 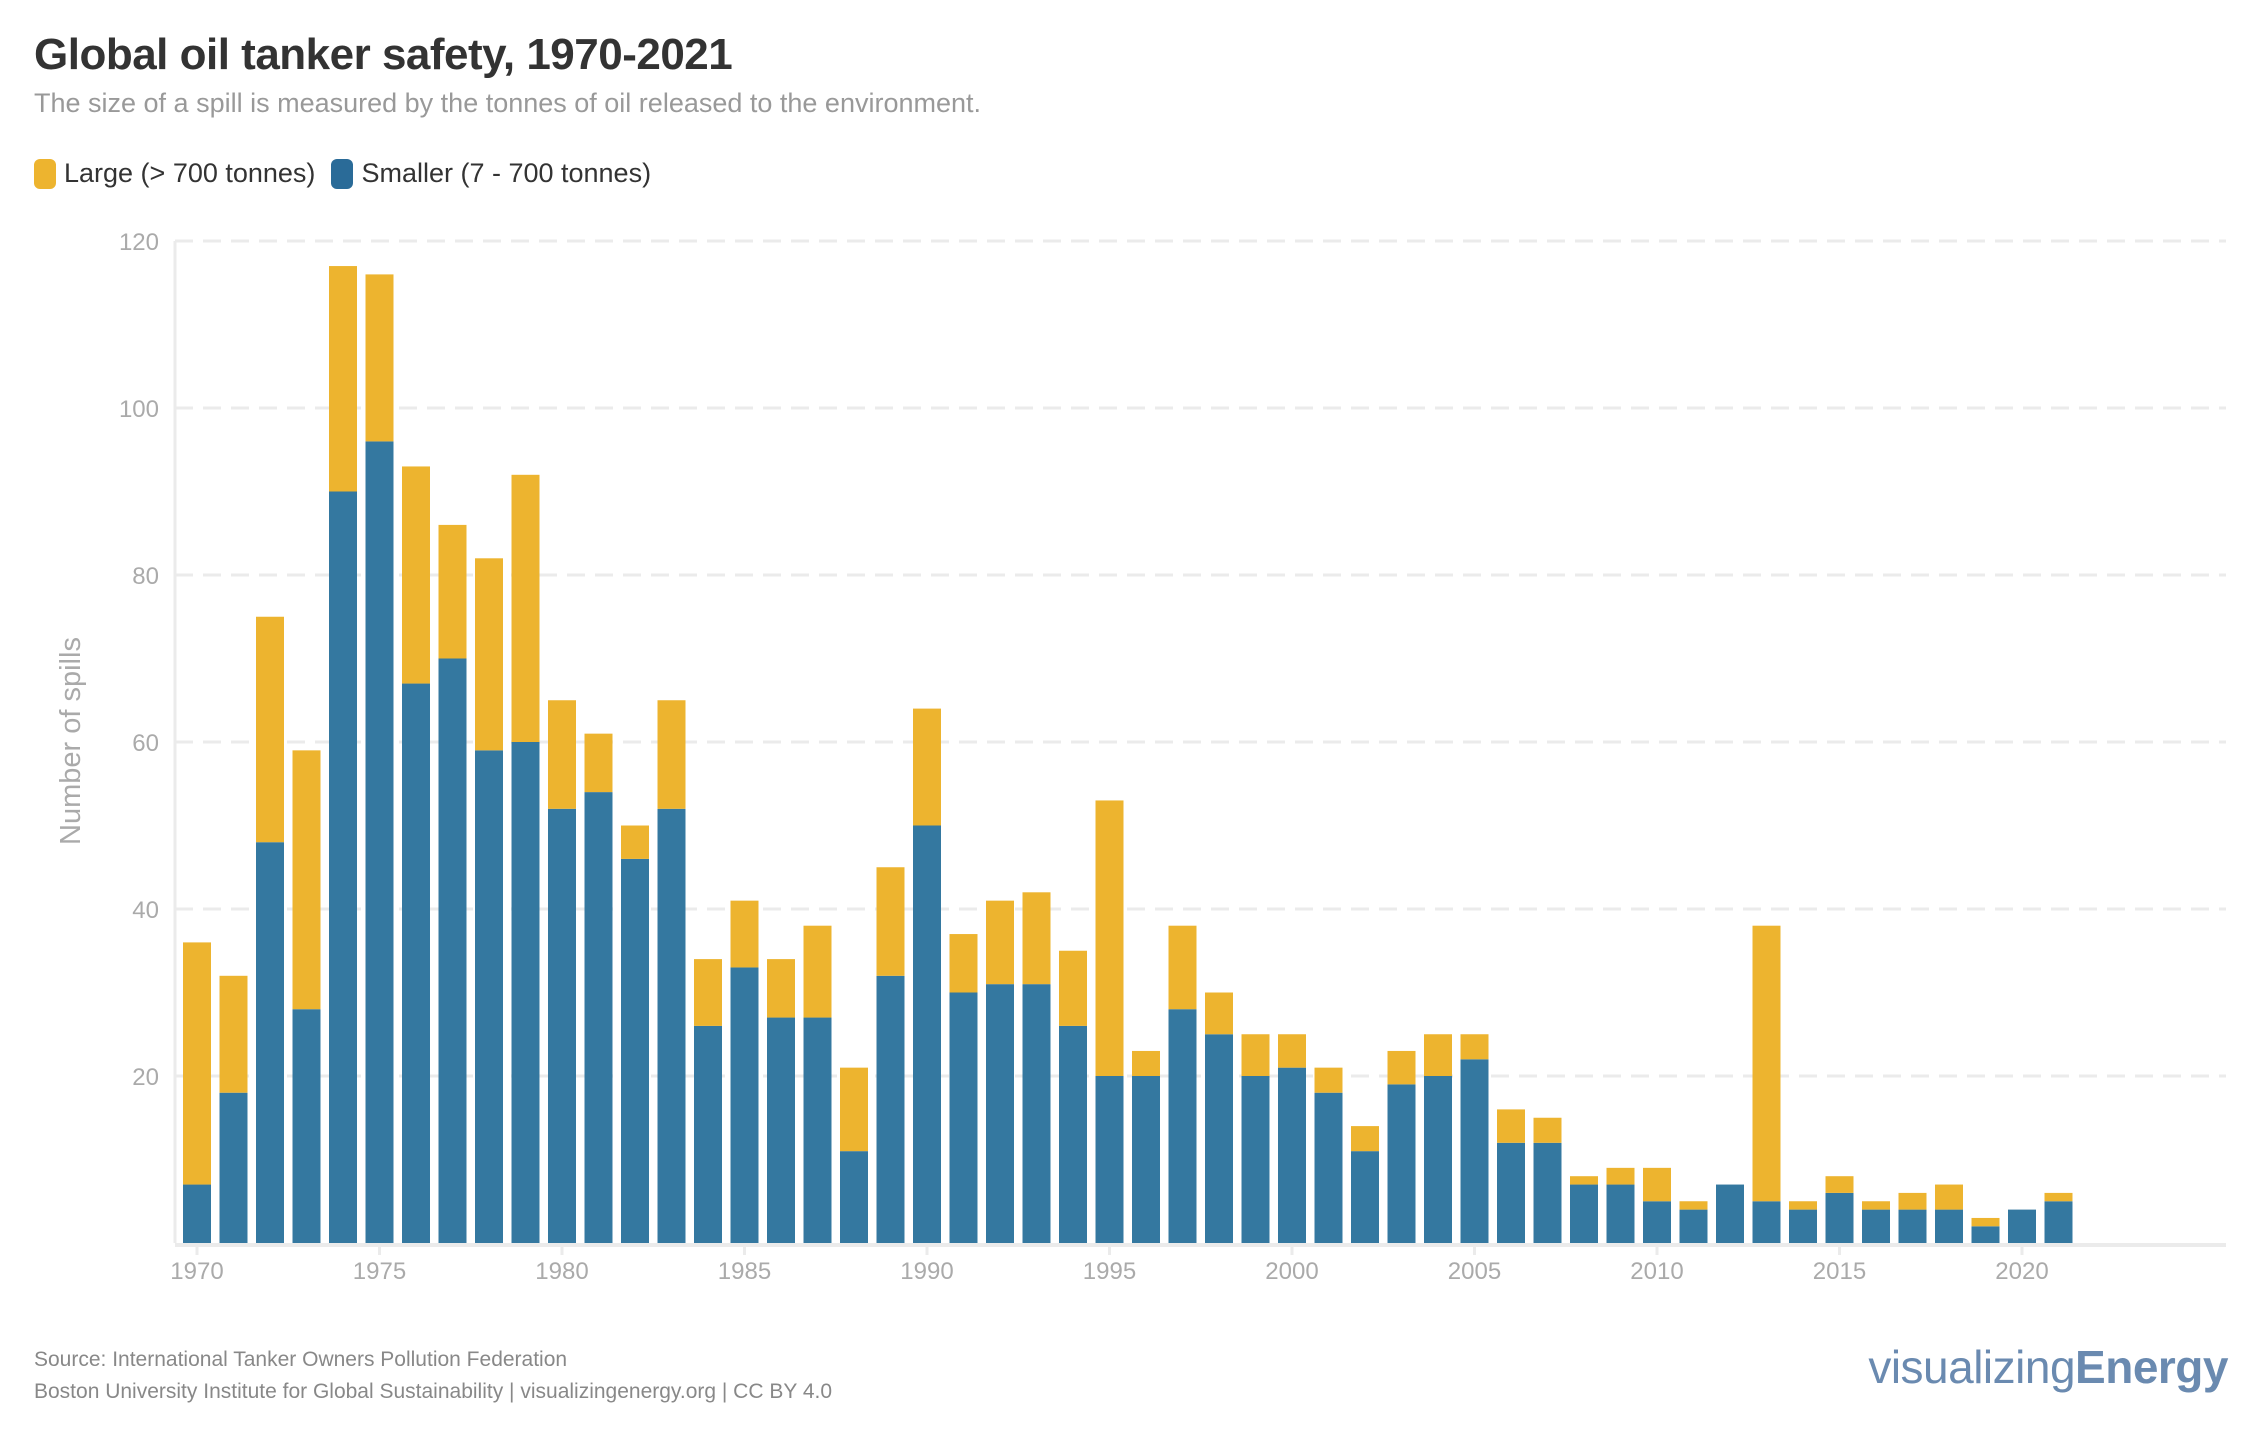 I want to click on bar-smaller-2014, so click(x=1803, y=1226).